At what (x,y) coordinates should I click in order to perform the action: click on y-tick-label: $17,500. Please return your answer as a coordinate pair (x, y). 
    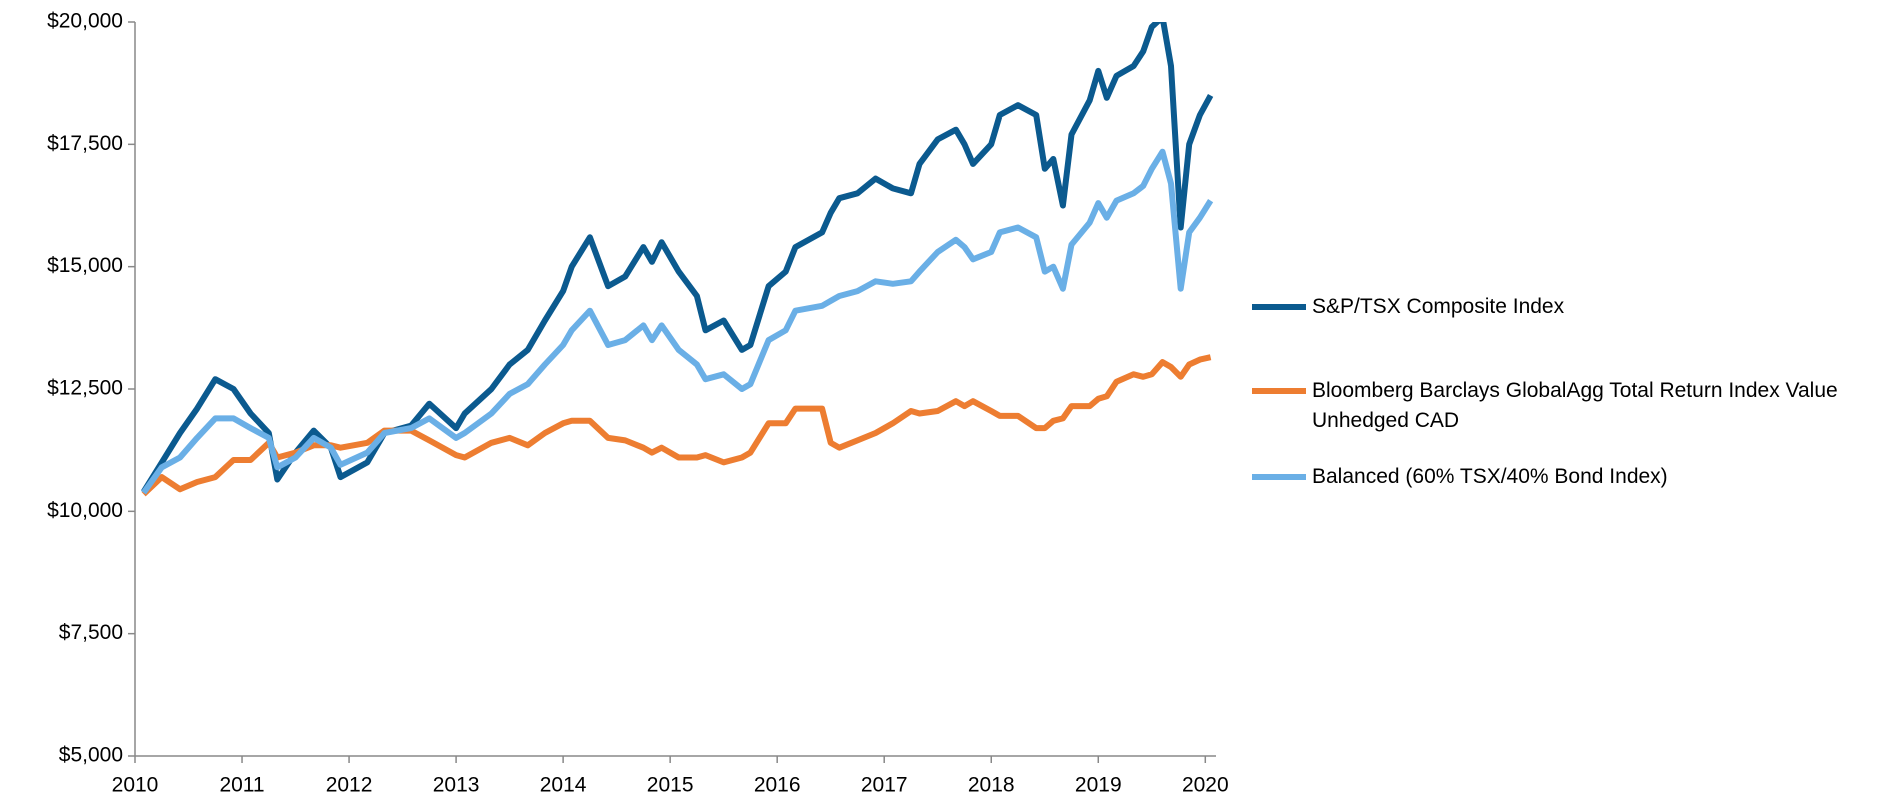
    Looking at the image, I should click on (85, 143).